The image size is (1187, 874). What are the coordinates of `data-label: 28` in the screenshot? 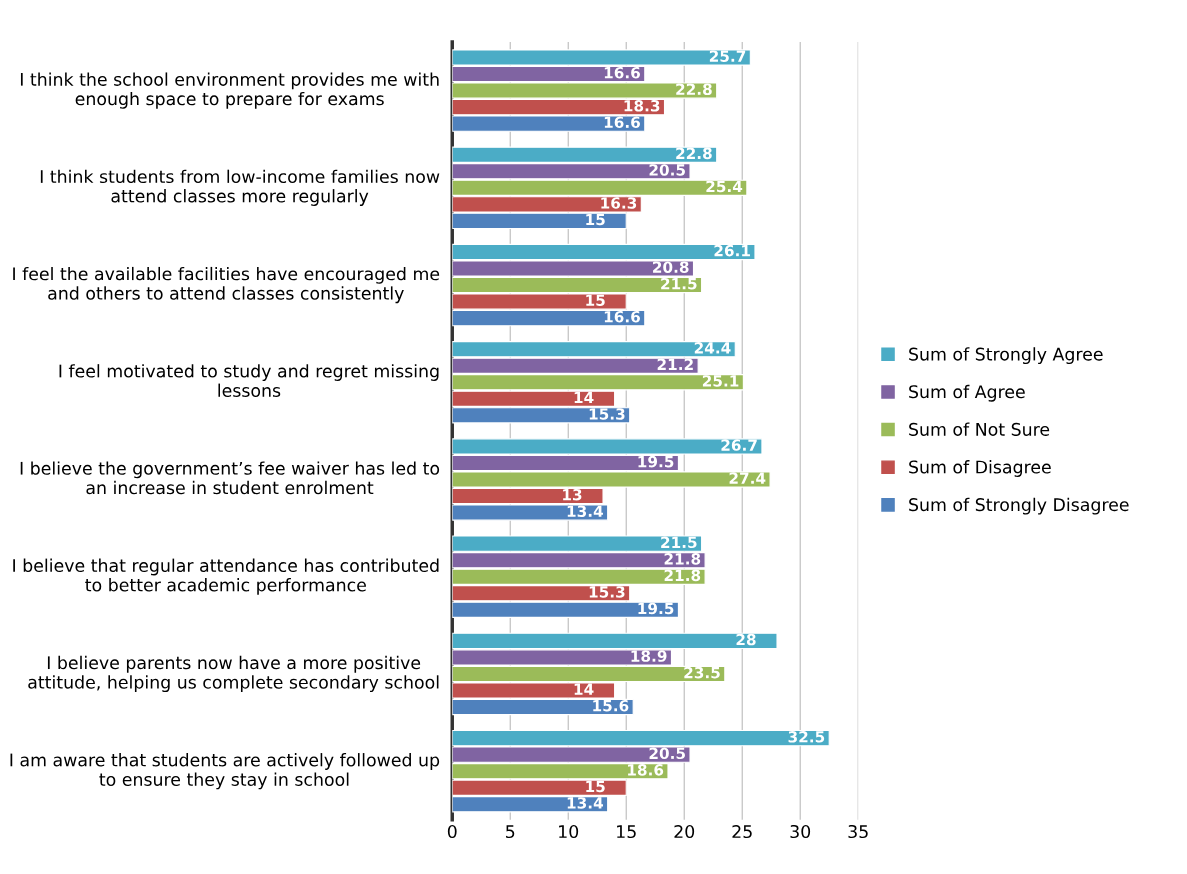 It's located at (746, 639).